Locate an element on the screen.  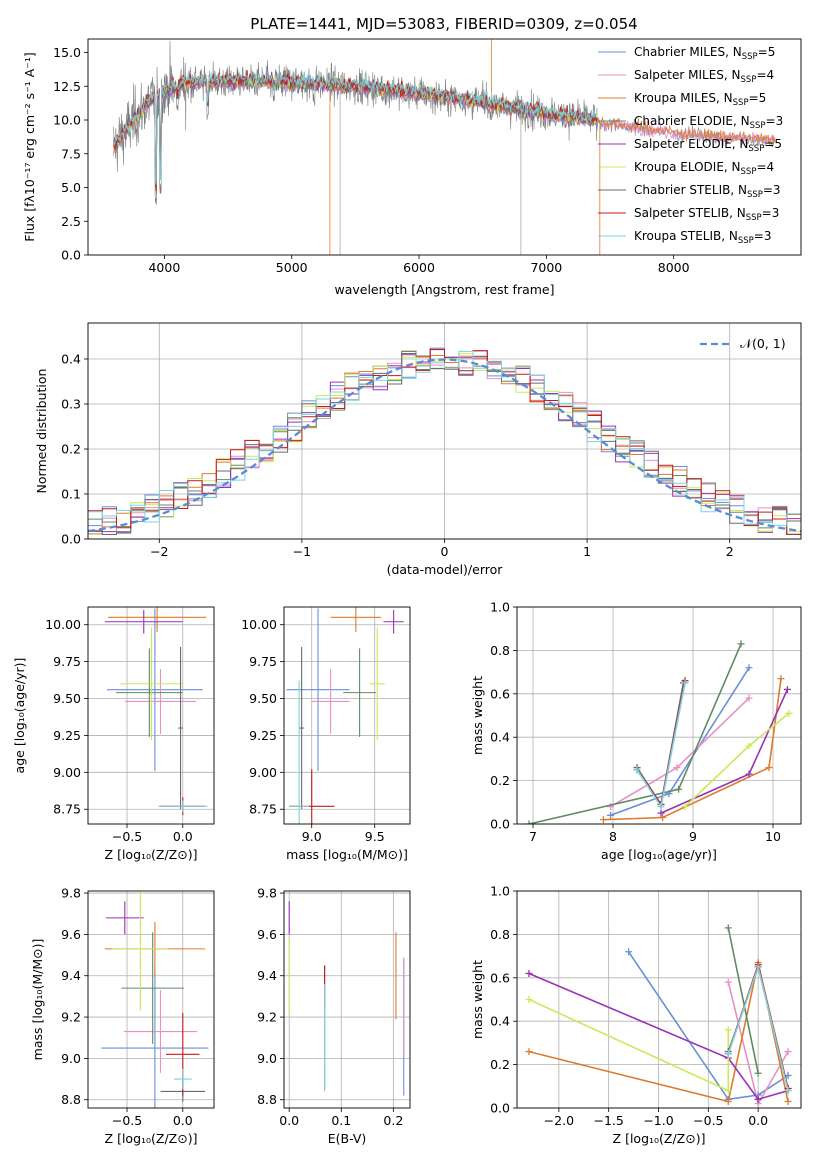
y-tick-label: 0.0 is located at coordinates (71, 255).